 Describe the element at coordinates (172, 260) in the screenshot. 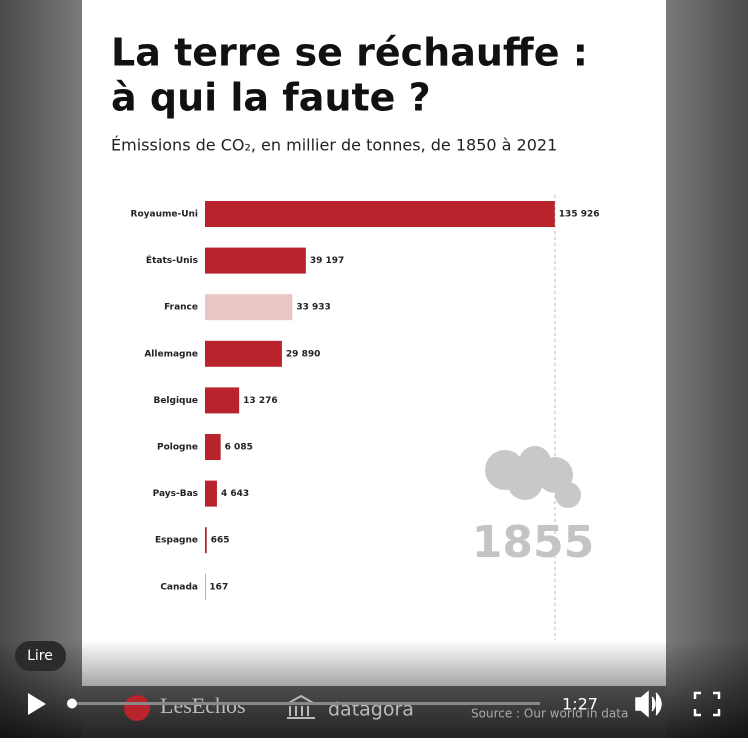

I see `category-label: États-Unis` at that location.